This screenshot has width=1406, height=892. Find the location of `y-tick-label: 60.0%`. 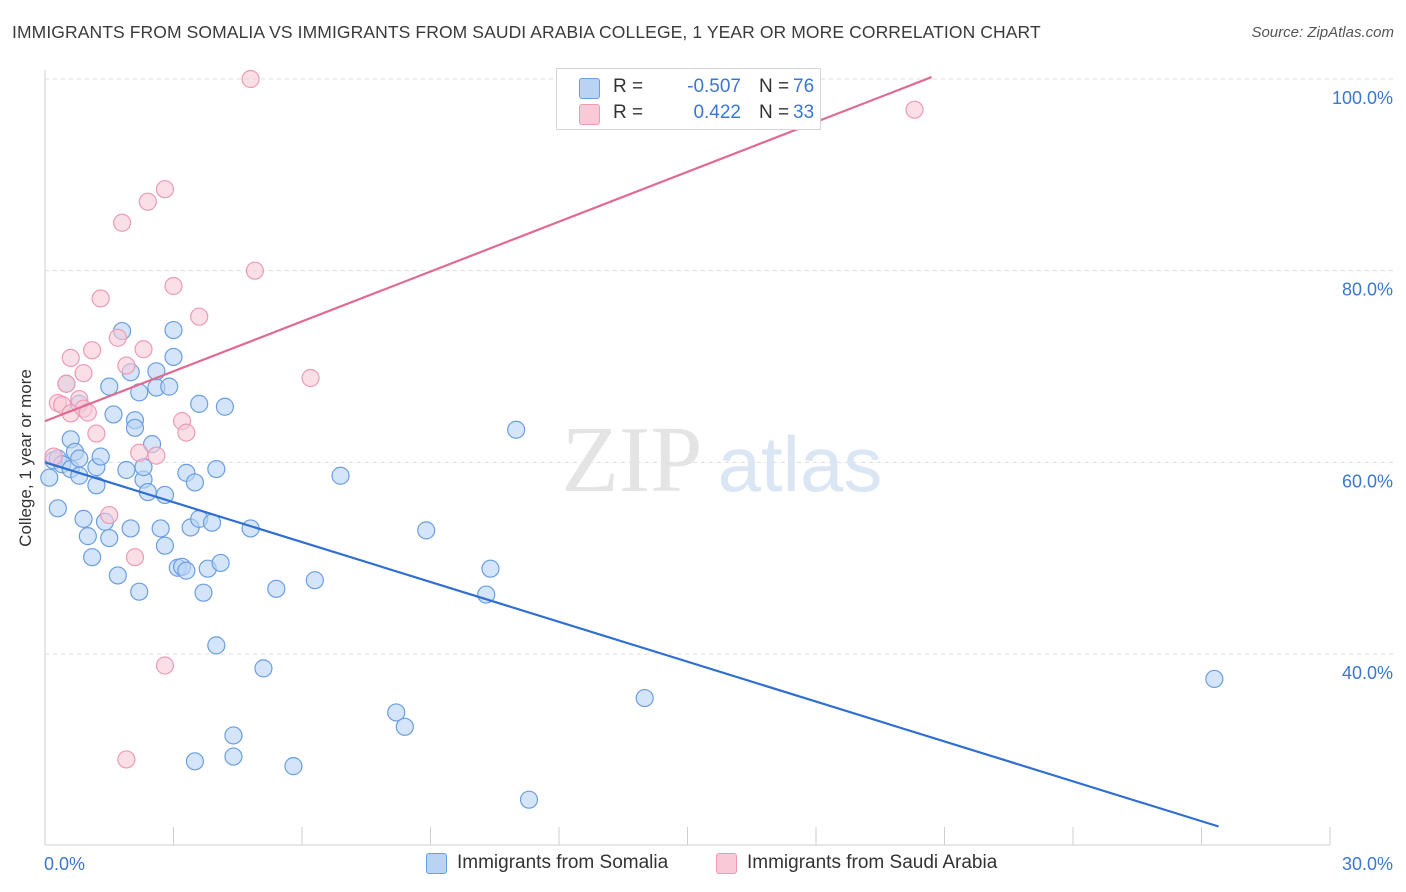

y-tick-label: 60.0% is located at coordinates (1367, 481).